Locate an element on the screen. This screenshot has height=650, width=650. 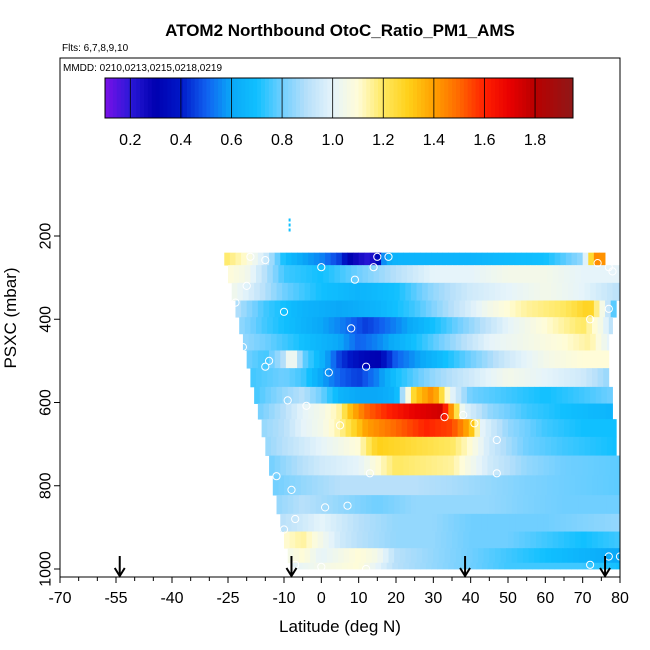
x-axis: -70 -55 -40 -25 -10 0 10 20 30 40 50 60 70 80 is located at coordinates (338, 592).